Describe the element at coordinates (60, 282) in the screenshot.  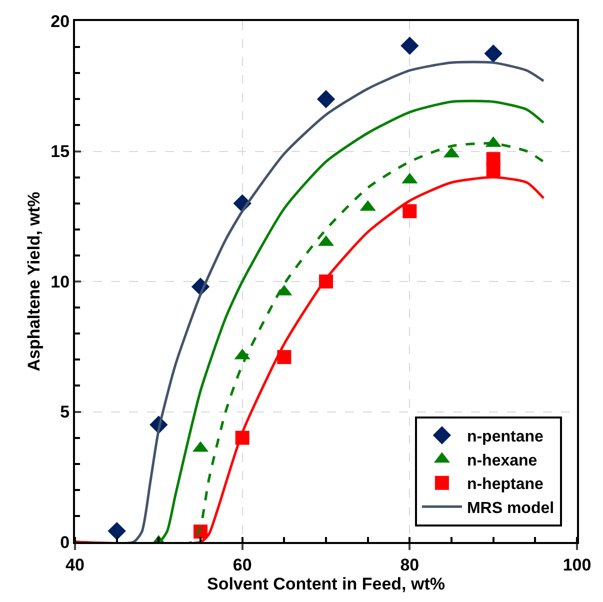
I see `y-tick-label: 10` at that location.